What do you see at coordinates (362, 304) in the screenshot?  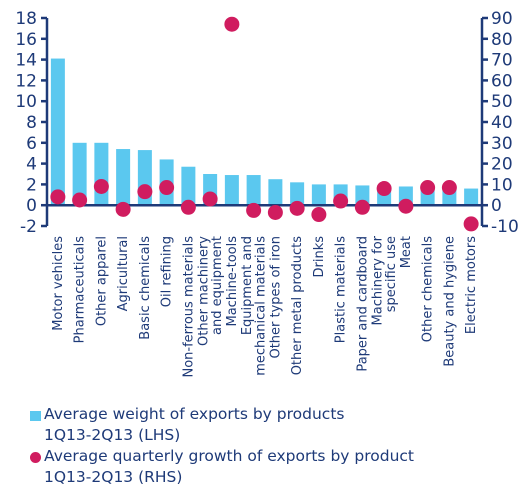 I see `category-label: Paper and cardboard` at bounding box center [362, 304].